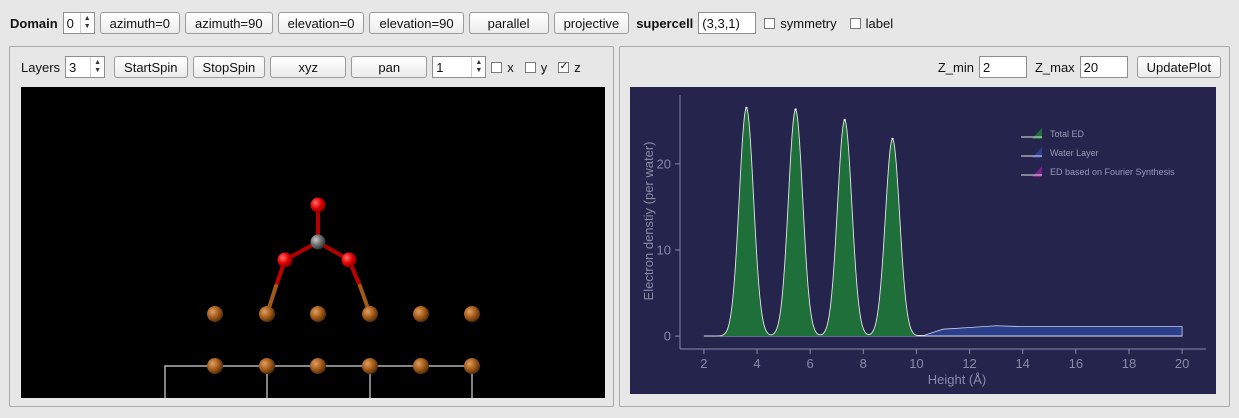  Describe the element at coordinates (703, 363) in the screenshot. I see `x-tick-label: 2` at that location.